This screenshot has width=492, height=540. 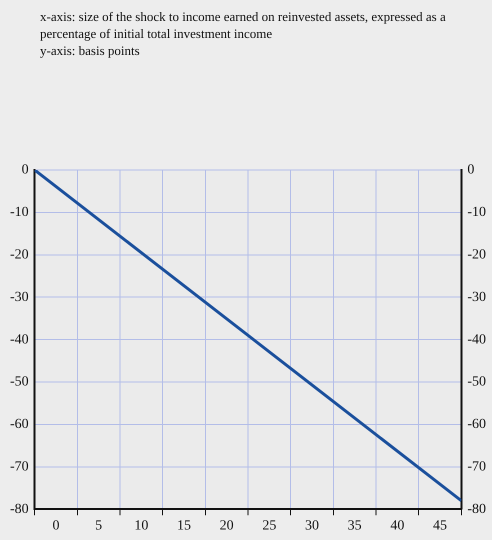 I want to click on y2-tick-label: -40, so click(x=476, y=340).